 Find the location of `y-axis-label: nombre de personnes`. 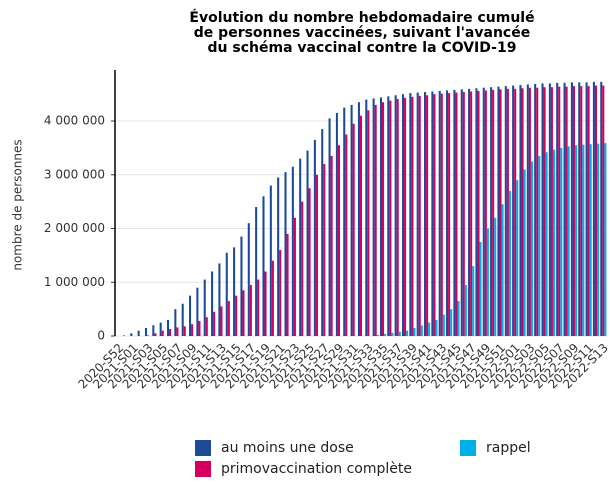

y-axis-label: nombre de personnes is located at coordinates (18, 204).